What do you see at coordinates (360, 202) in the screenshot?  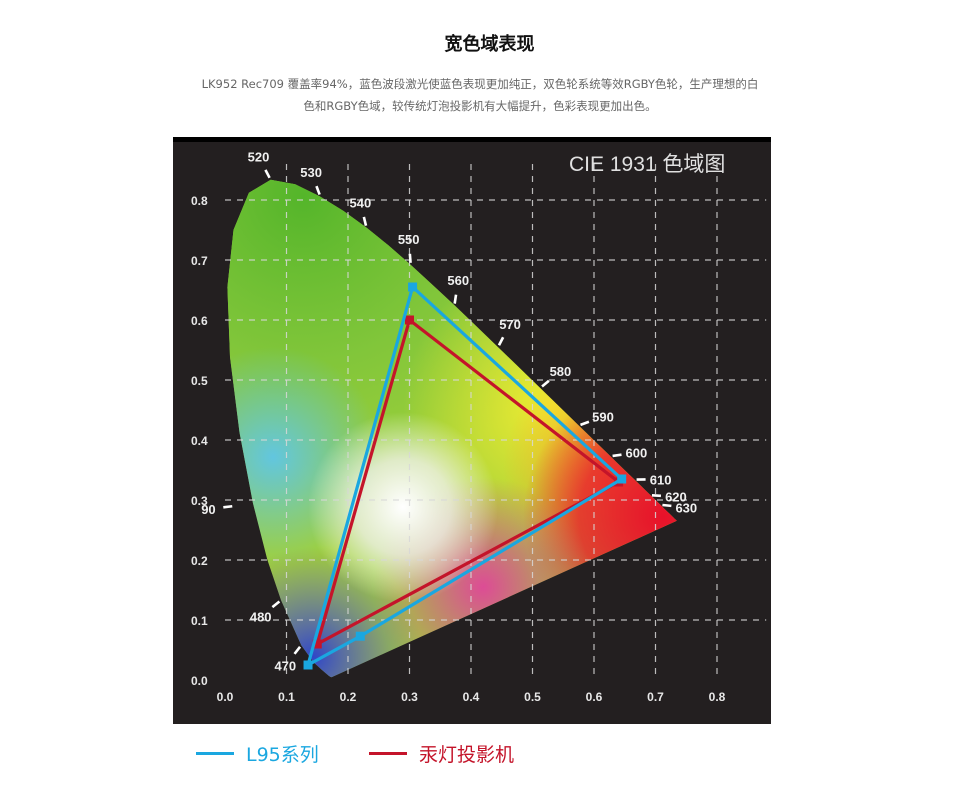 I see `wavelength-label: 540` at bounding box center [360, 202].